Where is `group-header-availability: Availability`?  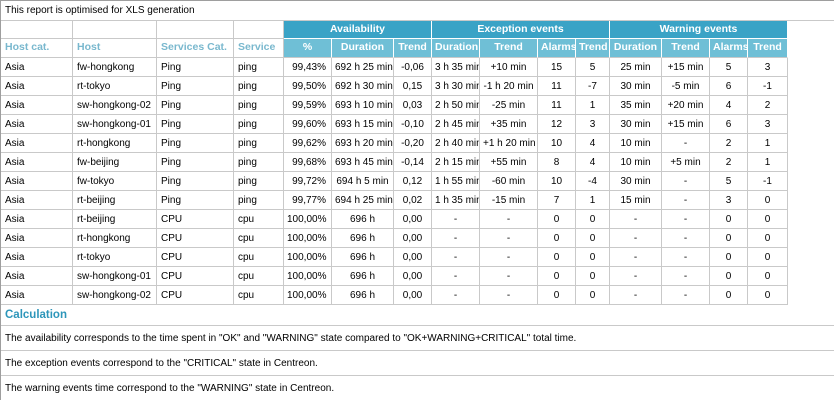 group-header-availability: Availability is located at coordinates (358, 30).